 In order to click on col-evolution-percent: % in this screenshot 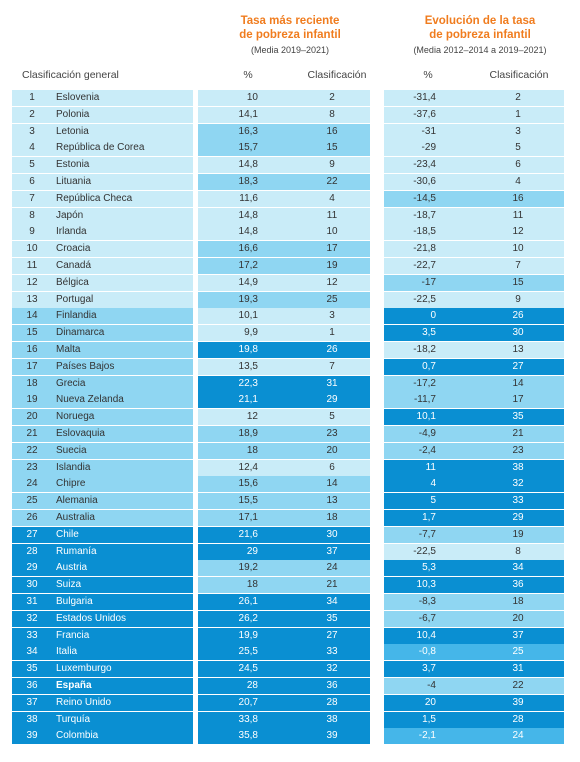, I will do `click(428, 75)`.